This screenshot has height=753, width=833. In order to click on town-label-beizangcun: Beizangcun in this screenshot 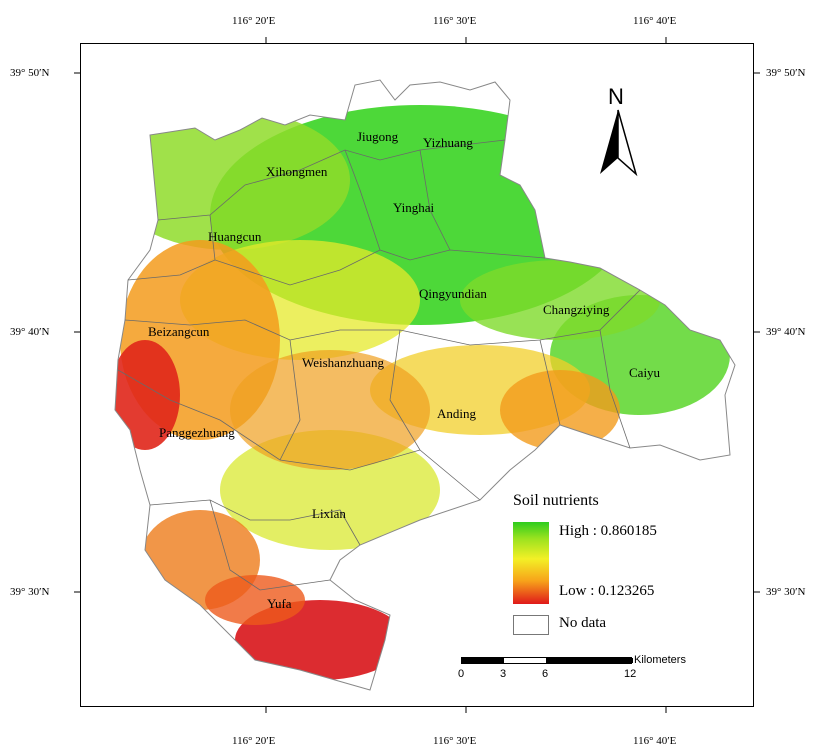, I will do `click(179, 331)`.